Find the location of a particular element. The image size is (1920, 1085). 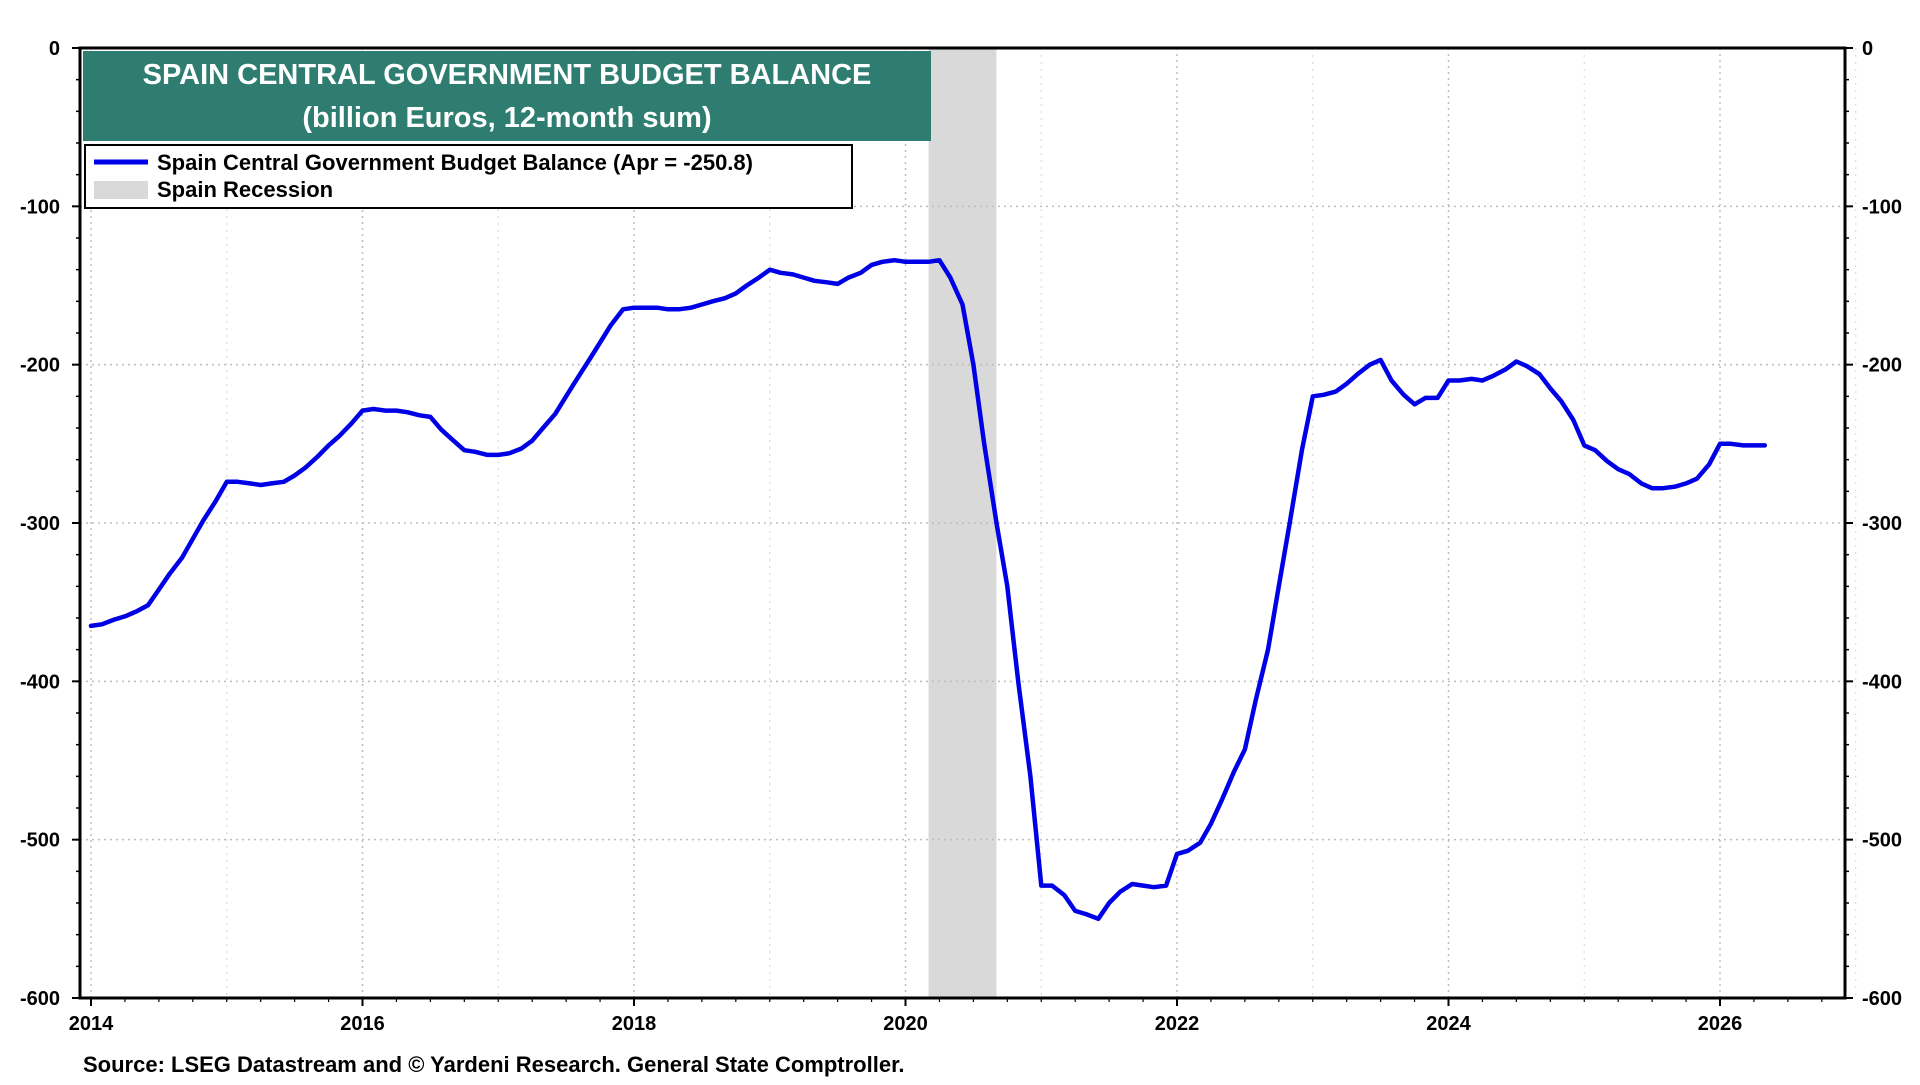

y-tick-label-right: -100 is located at coordinates (1882, 207).